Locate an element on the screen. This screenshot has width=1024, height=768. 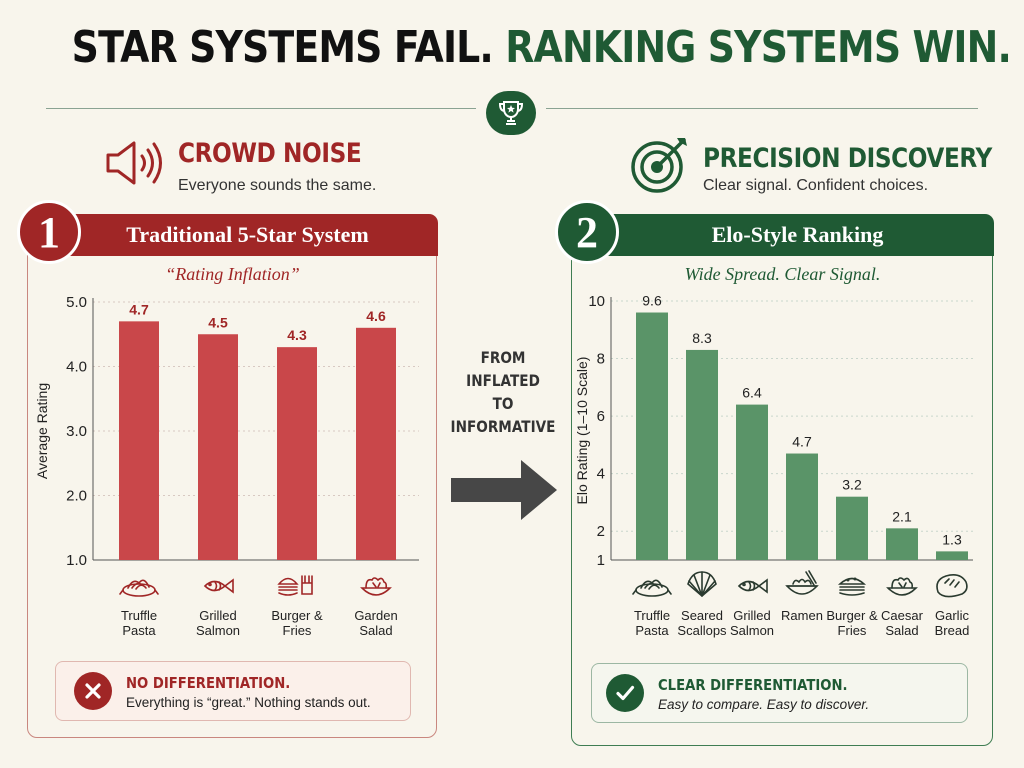
headline-part-2: RANKING SYSTEMS WIN. is located at coordinates (758, 47).